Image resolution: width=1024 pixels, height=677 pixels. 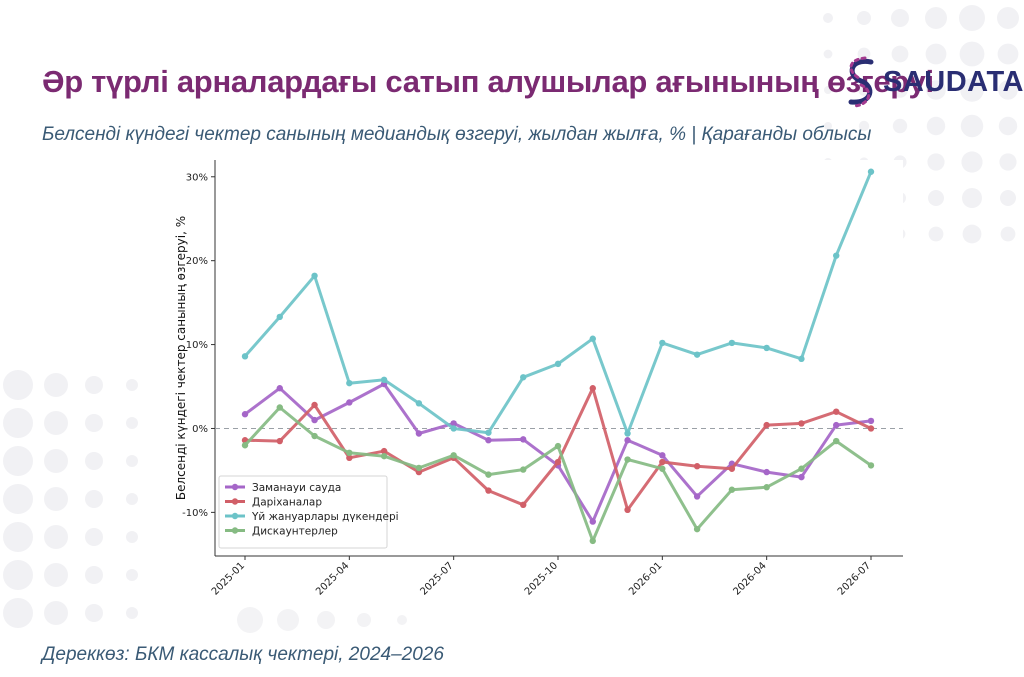 What do you see at coordinates (332, 578) in the screenshot?
I see `x-tick-label: 2025-04` at bounding box center [332, 578].